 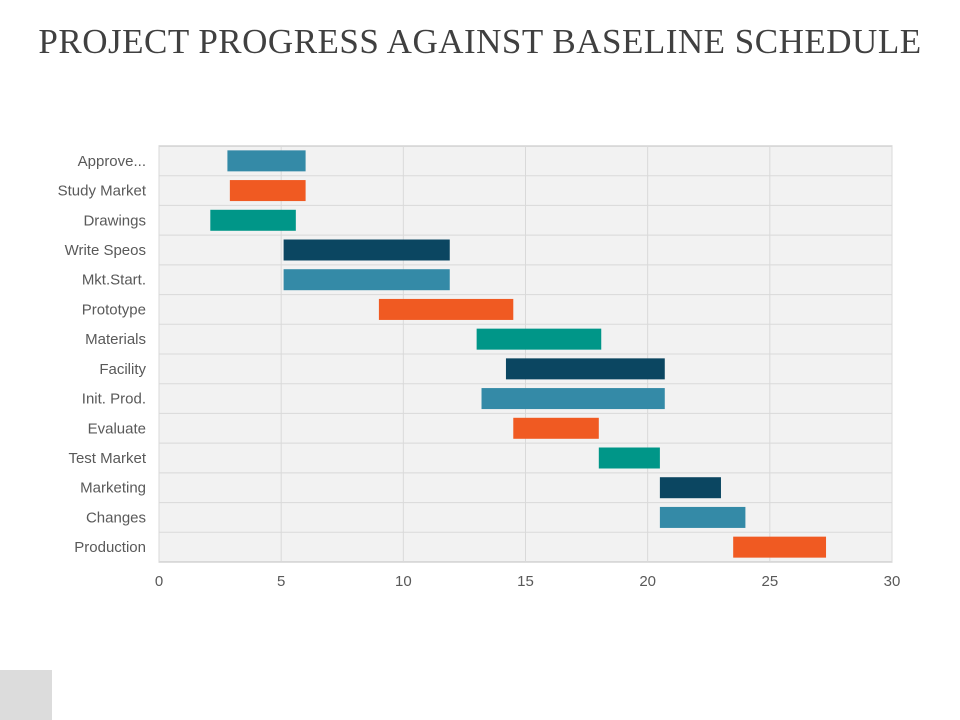 What do you see at coordinates (117, 428) in the screenshot?
I see `category-label: Evaluate` at bounding box center [117, 428].